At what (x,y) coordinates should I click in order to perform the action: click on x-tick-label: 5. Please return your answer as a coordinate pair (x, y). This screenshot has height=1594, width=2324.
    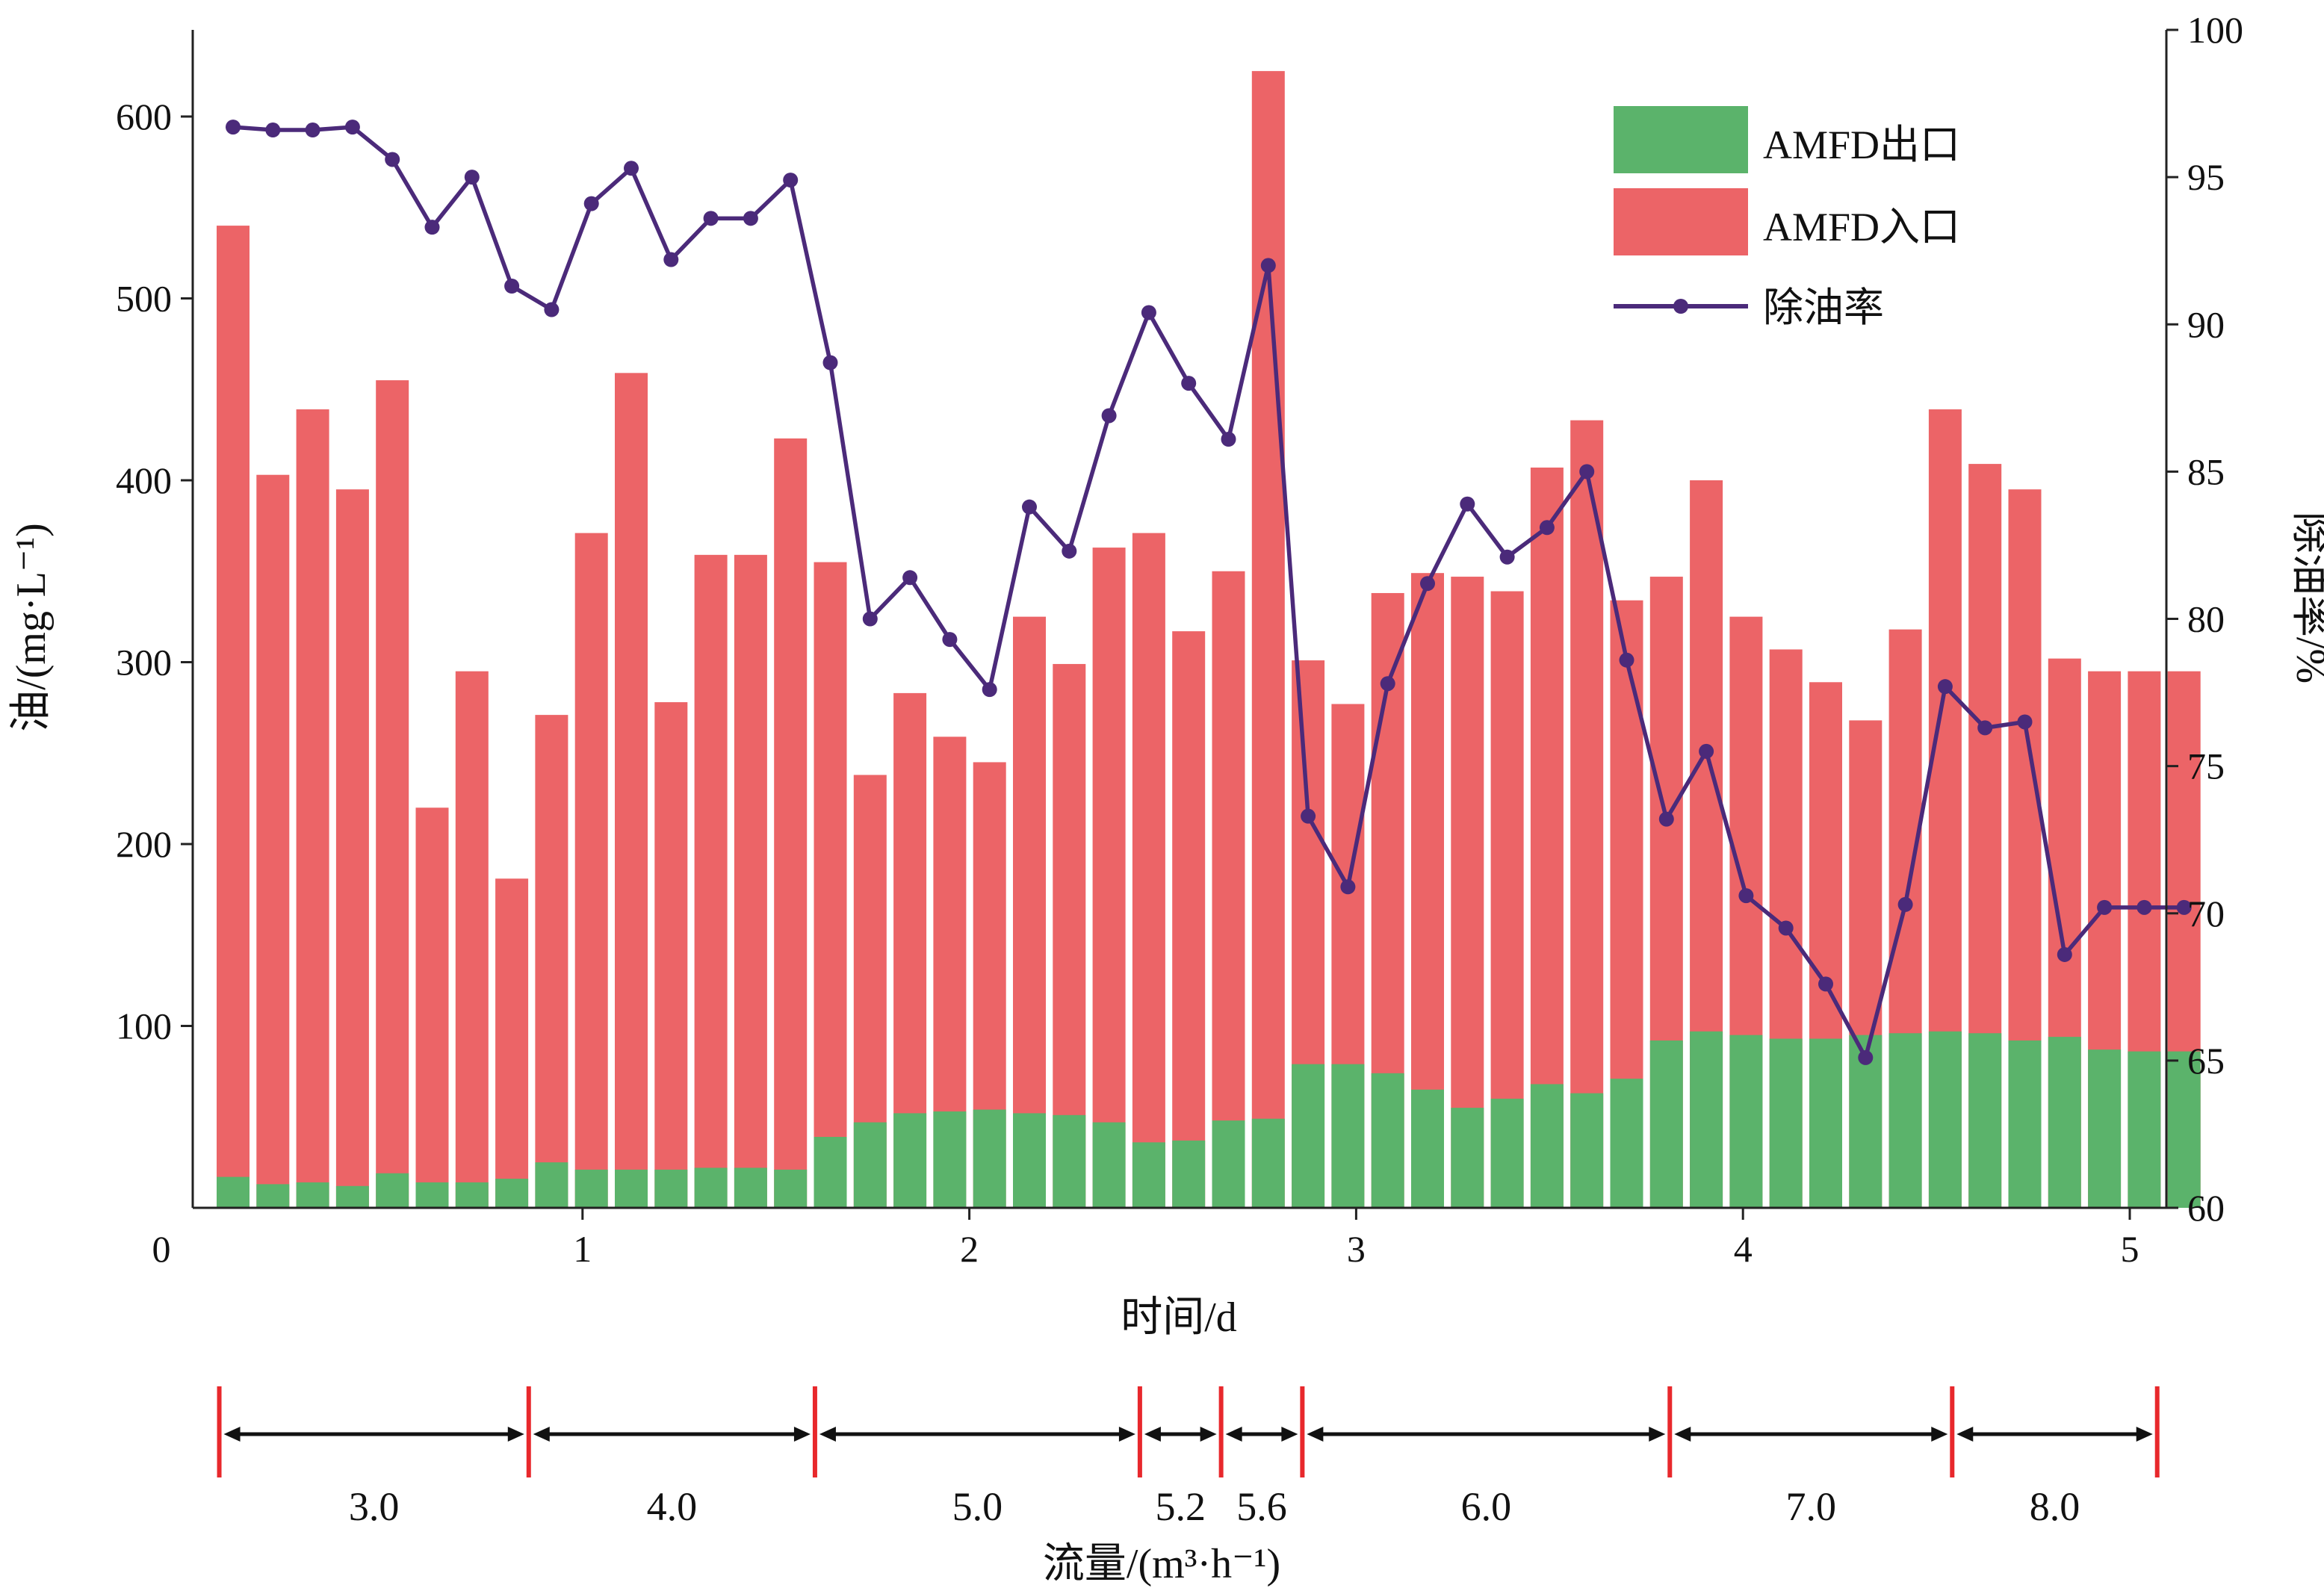
    Looking at the image, I should click on (2130, 1249).